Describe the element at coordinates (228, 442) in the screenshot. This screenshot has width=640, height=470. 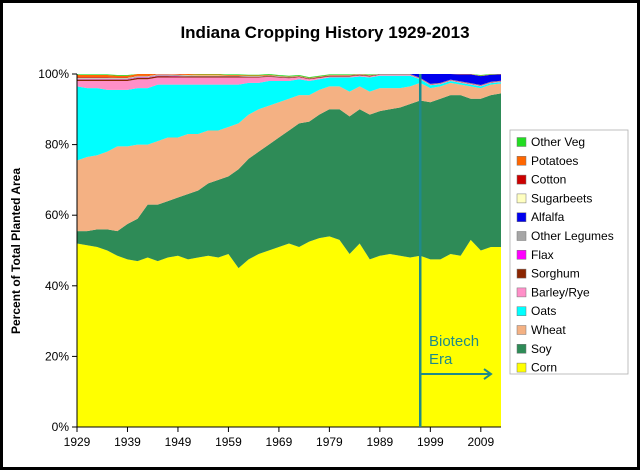
I see `x-tick-label: 1959` at that location.